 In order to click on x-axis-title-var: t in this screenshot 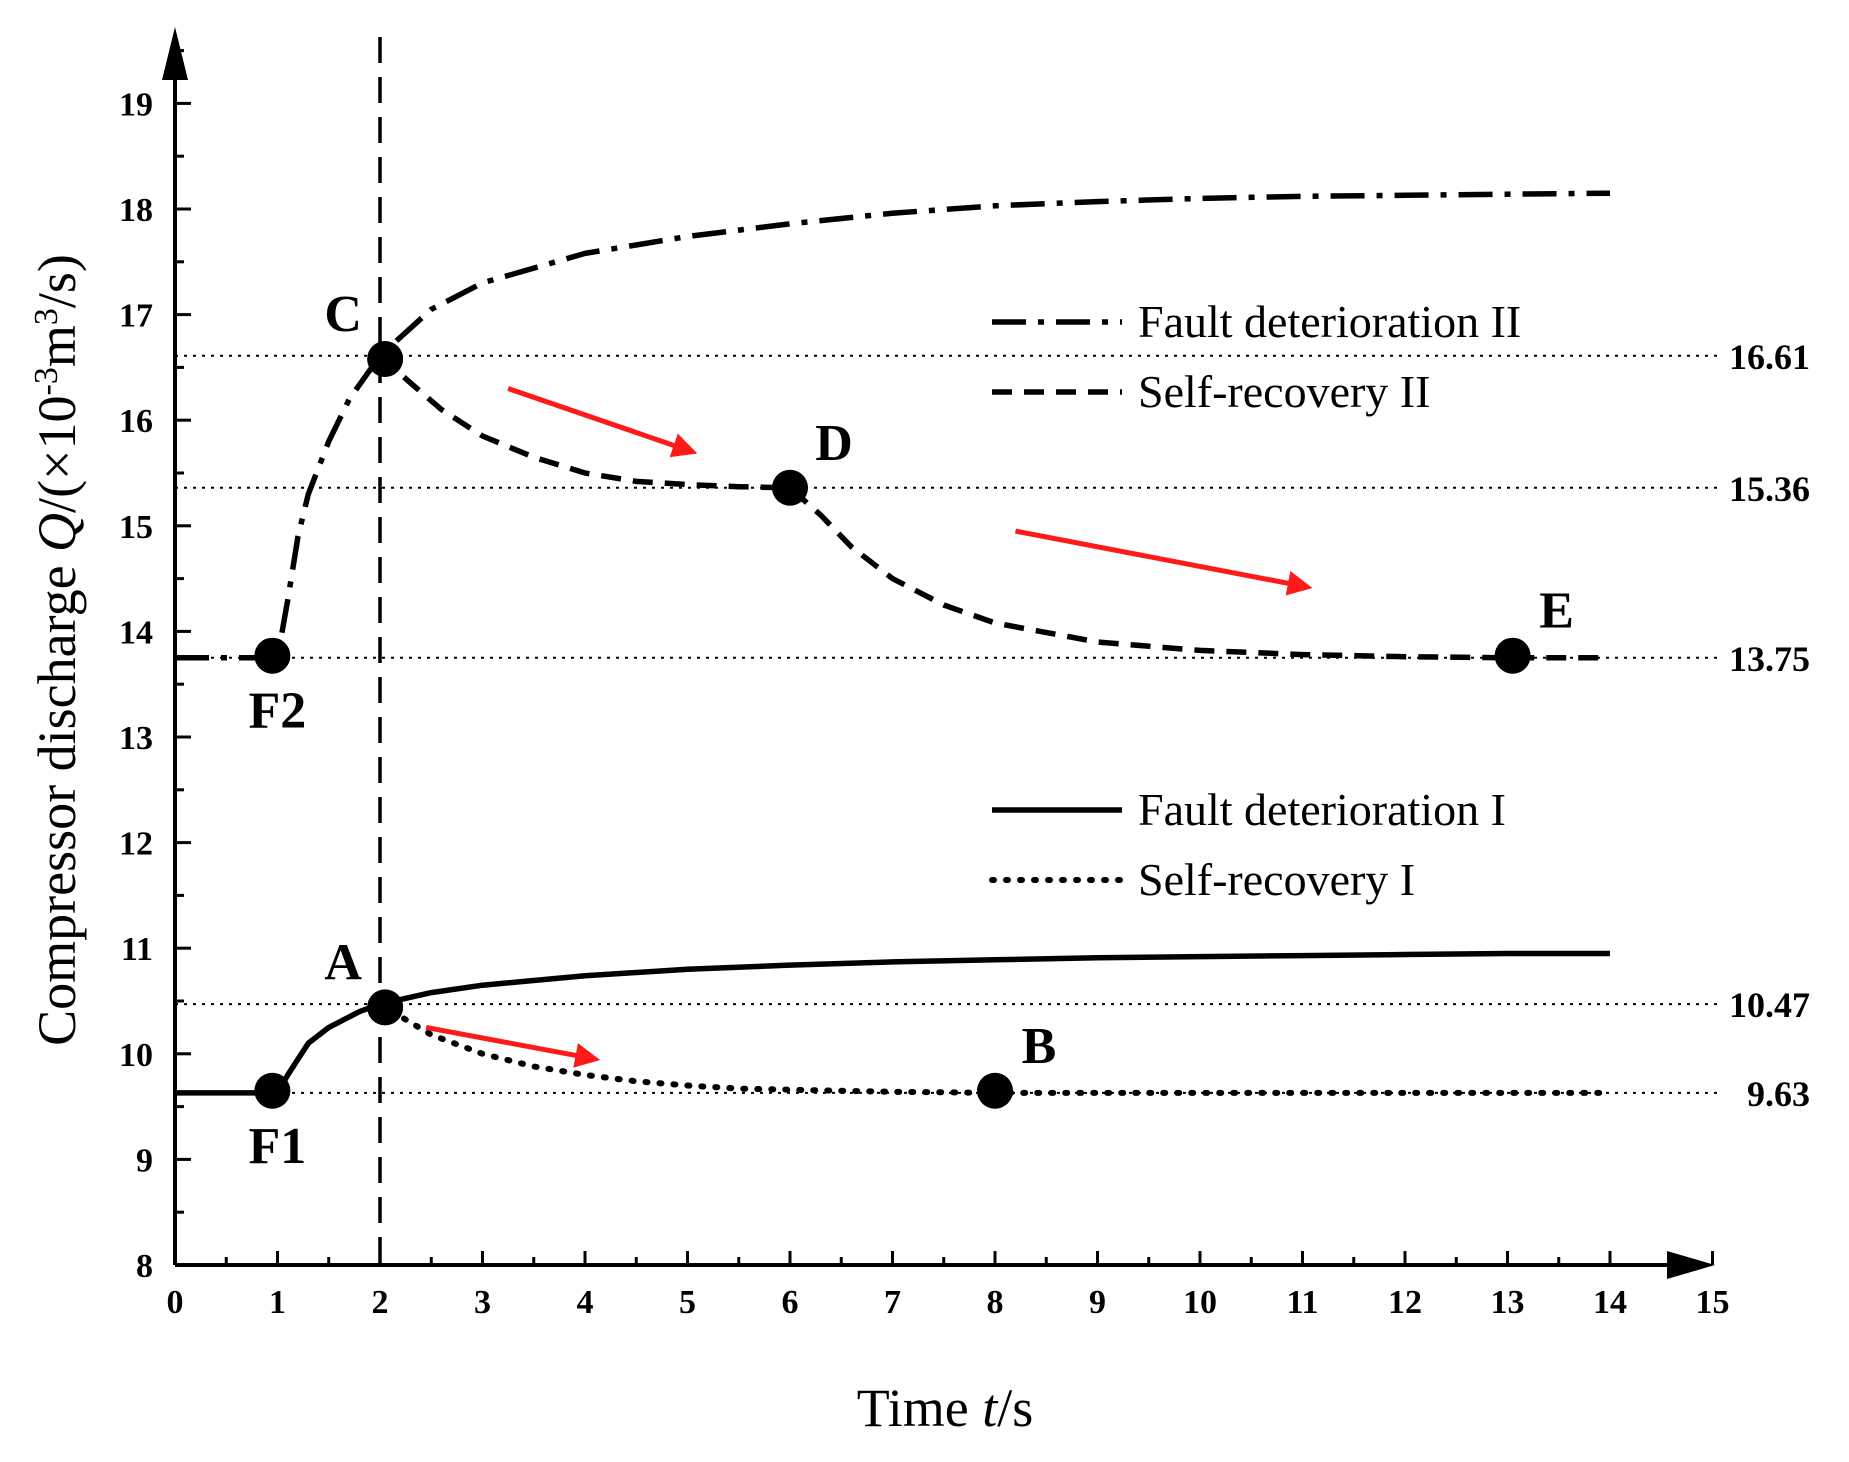, I will do `click(990, 1408)`.